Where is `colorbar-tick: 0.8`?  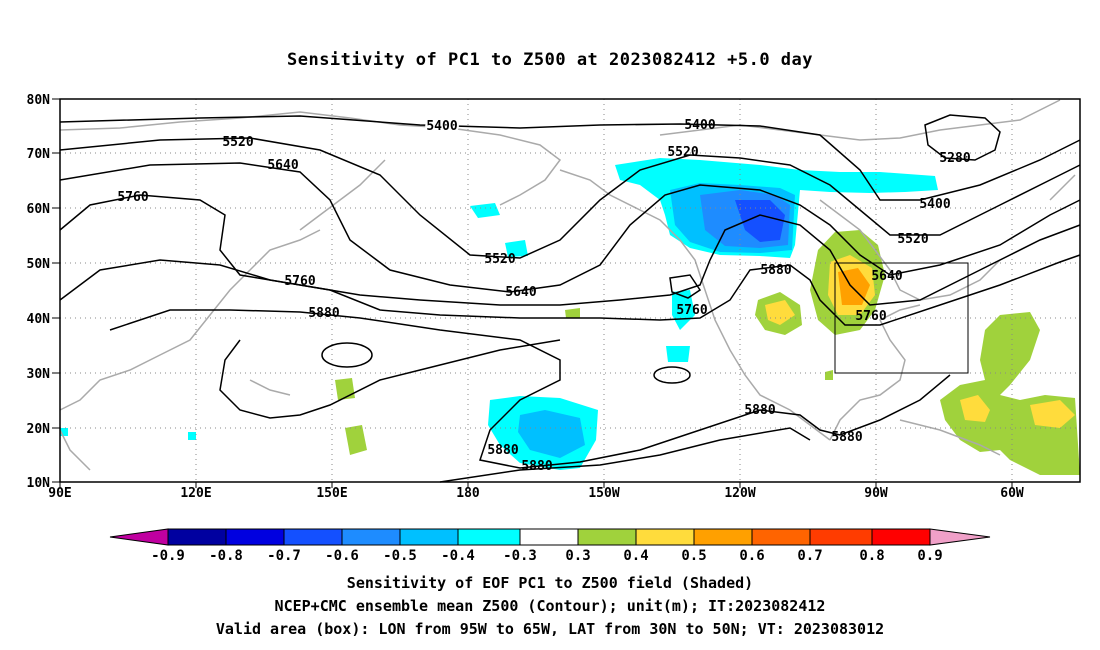 colorbar-tick: 0.8 is located at coordinates (871, 556).